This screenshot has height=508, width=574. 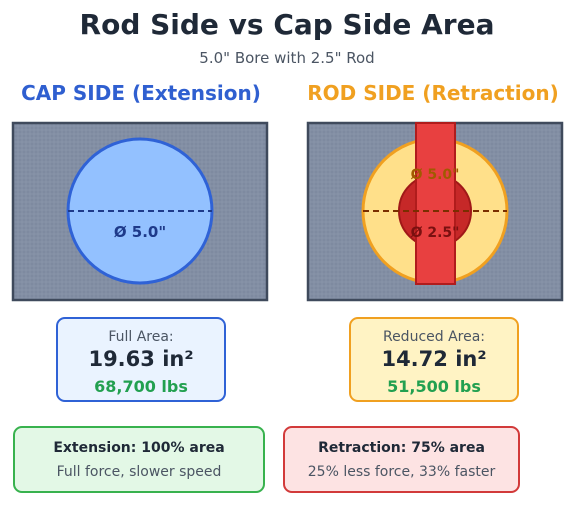 What do you see at coordinates (435, 233) in the screenshot?
I see `rod-side-rod-label: Ø 2.5"` at bounding box center [435, 233].